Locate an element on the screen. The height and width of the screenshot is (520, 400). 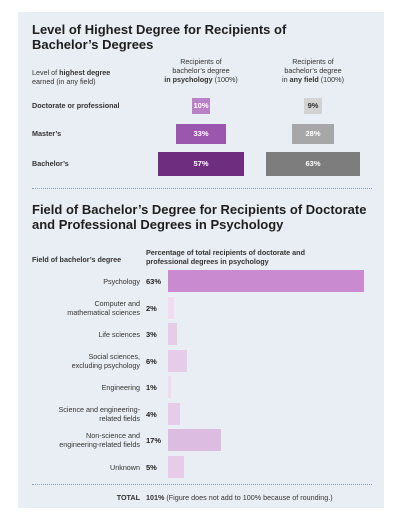
chart2-value-label: 17% is located at coordinates (154, 440).